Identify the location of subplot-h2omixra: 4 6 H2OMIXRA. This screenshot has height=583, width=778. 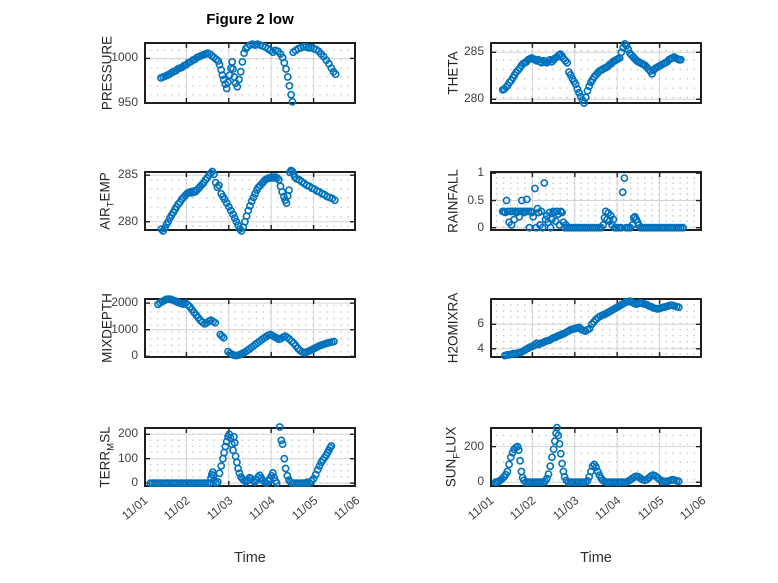
(574, 328).